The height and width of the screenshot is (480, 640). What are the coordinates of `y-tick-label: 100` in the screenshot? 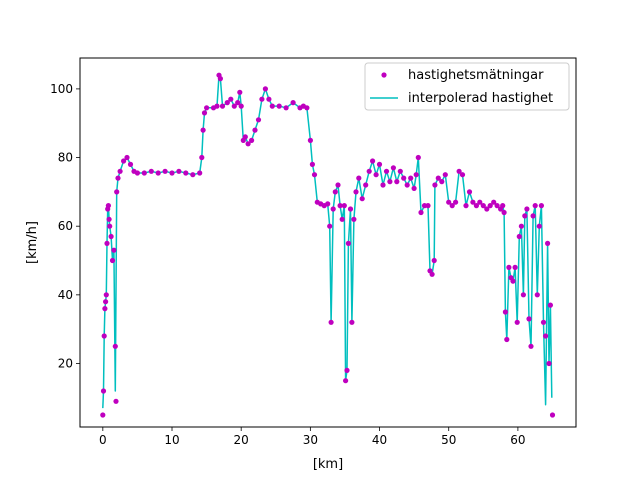 It's located at (61, 89).